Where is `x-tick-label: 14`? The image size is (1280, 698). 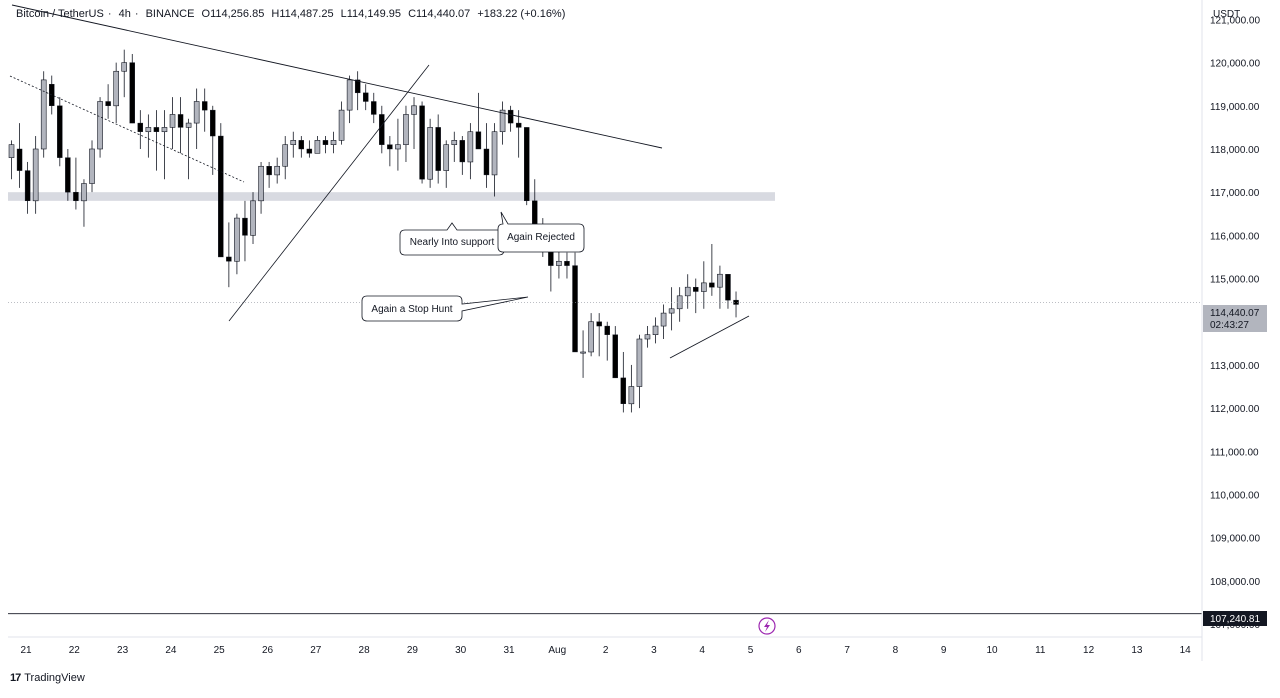 x-tick-label: 14 is located at coordinates (1186, 650).